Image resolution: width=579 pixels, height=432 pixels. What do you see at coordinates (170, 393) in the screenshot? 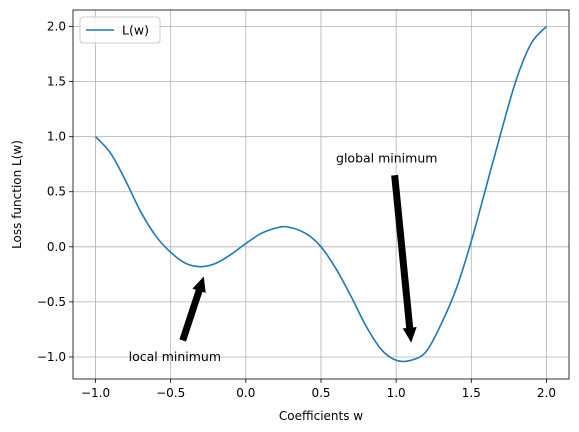
I see `x-tick-label-1: −0.5` at bounding box center [170, 393].